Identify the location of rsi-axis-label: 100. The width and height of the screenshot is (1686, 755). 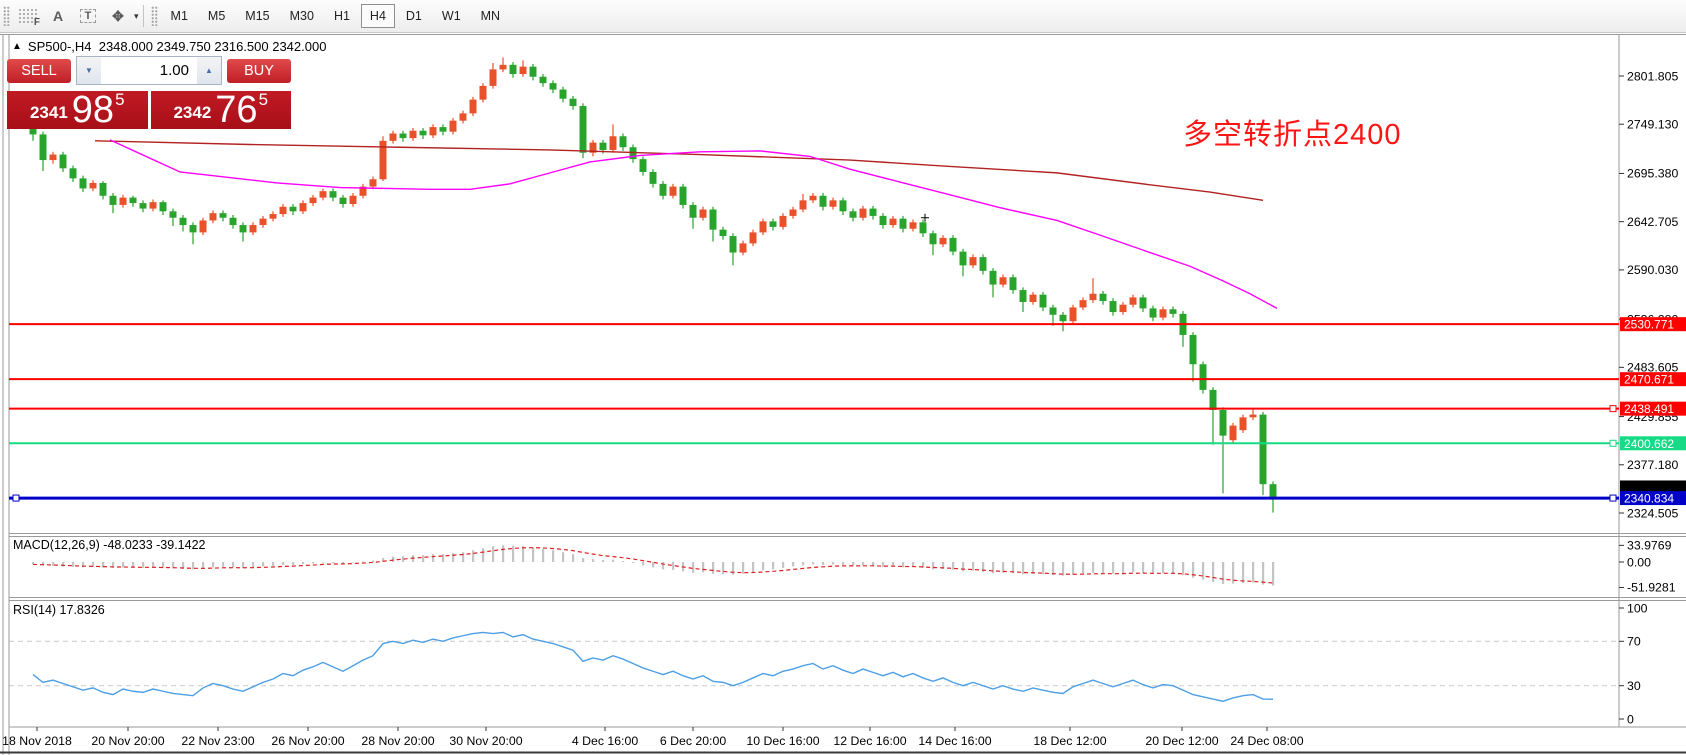
(1637, 608).